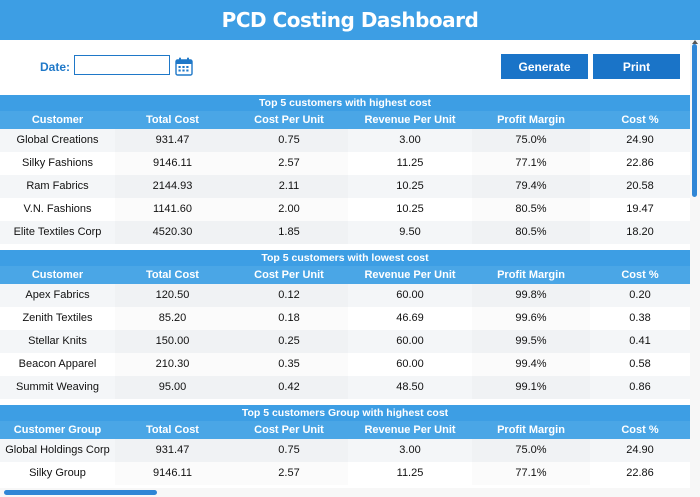 This screenshot has width=700, height=497. What do you see at coordinates (640, 364) in the screenshot?
I see `table-cell: 0.58` at bounding box center [640, 364].